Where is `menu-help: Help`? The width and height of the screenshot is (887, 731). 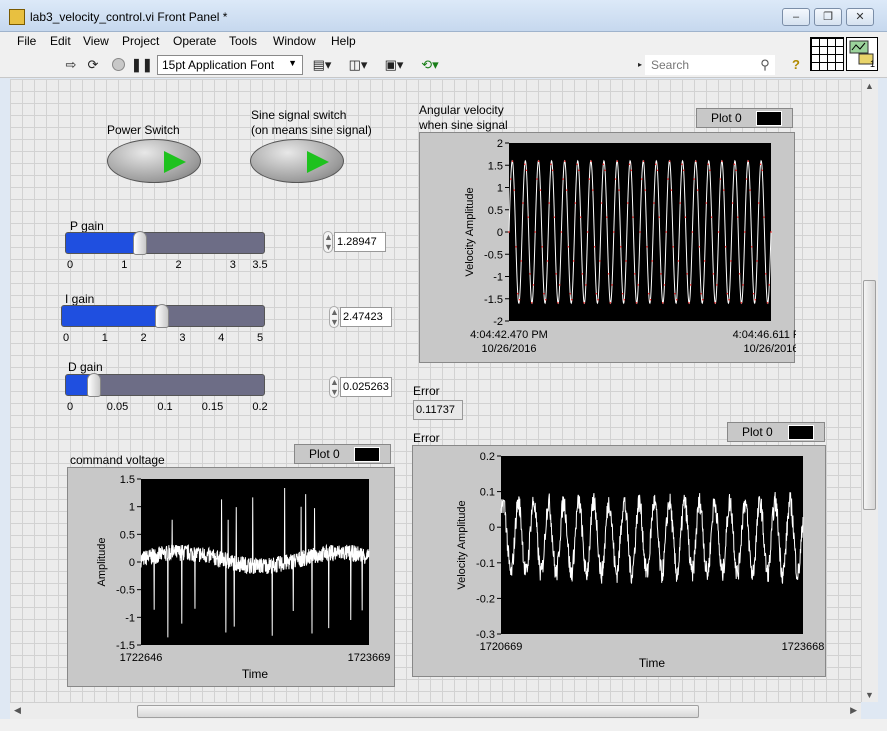
menu-help: Help is located at coordinates (343, 41).